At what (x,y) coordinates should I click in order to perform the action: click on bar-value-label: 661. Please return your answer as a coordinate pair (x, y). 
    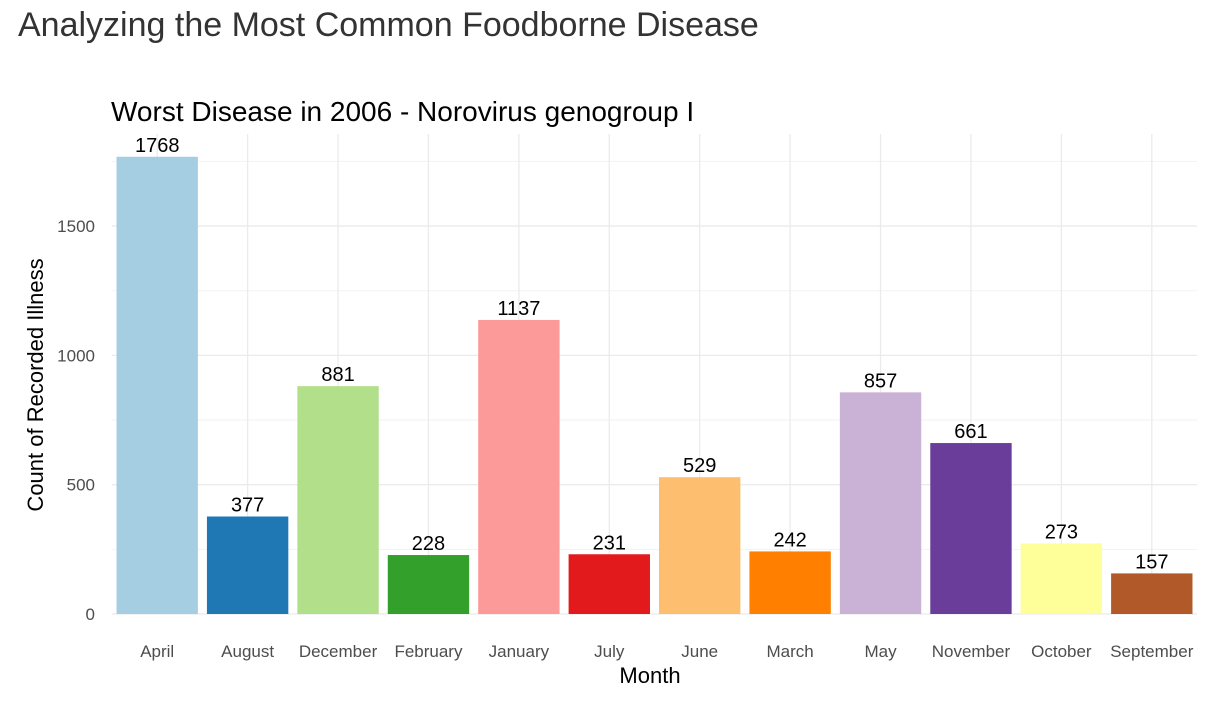
    Looking at the image, I should click on (970, 432).